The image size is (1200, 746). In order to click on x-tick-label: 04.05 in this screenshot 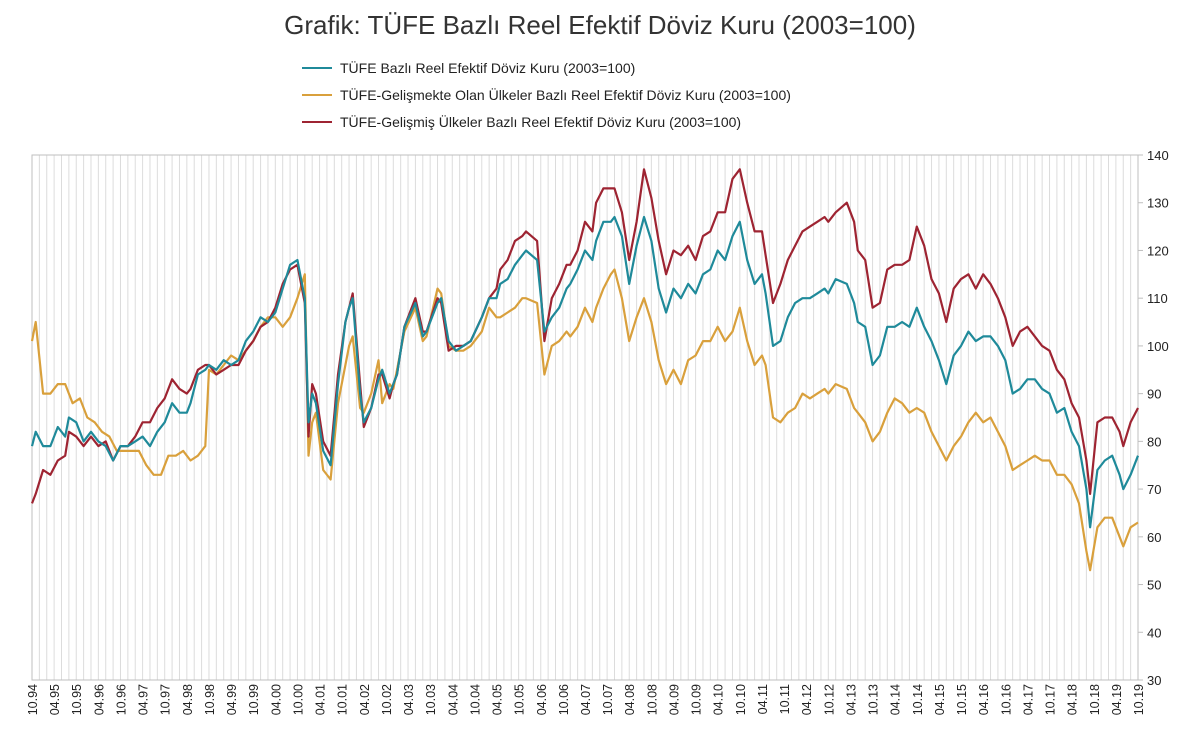, I will do `click(498, 699)`.